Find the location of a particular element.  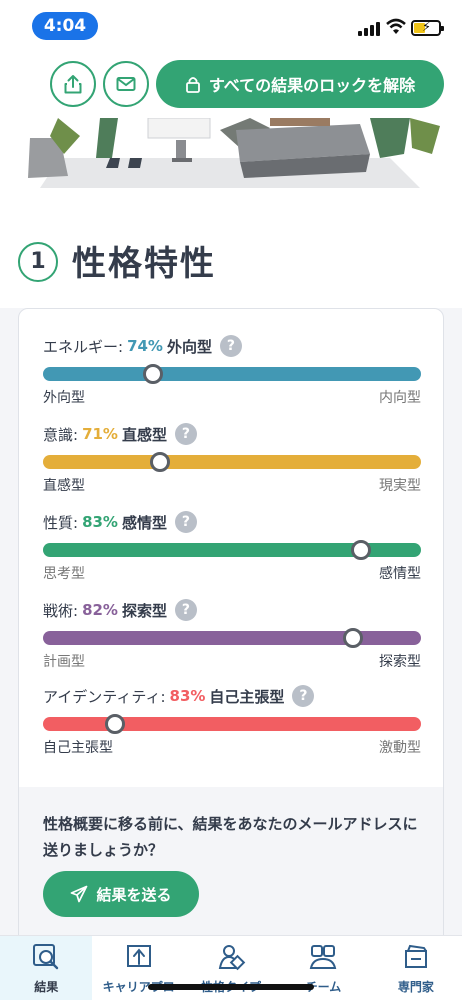

hero-illustration is located at coordinates (231, 158).